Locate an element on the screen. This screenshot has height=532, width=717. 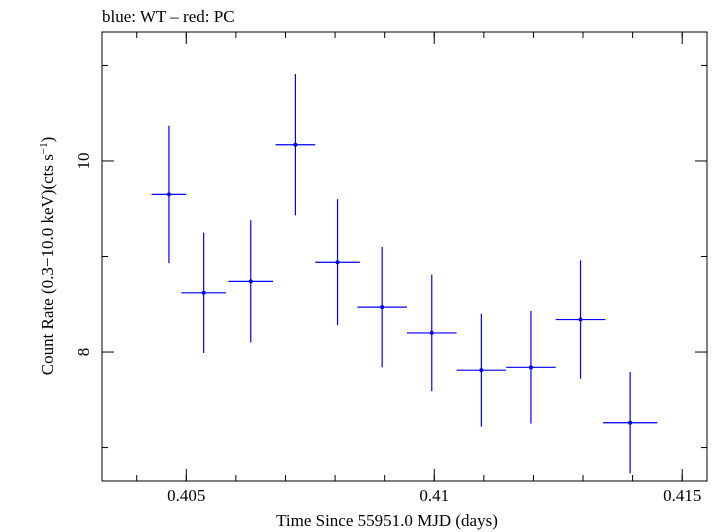
y-axis-label-main: Count Rate (0.3−10.0 keV)(cts s is located at coordinates (47, 264).